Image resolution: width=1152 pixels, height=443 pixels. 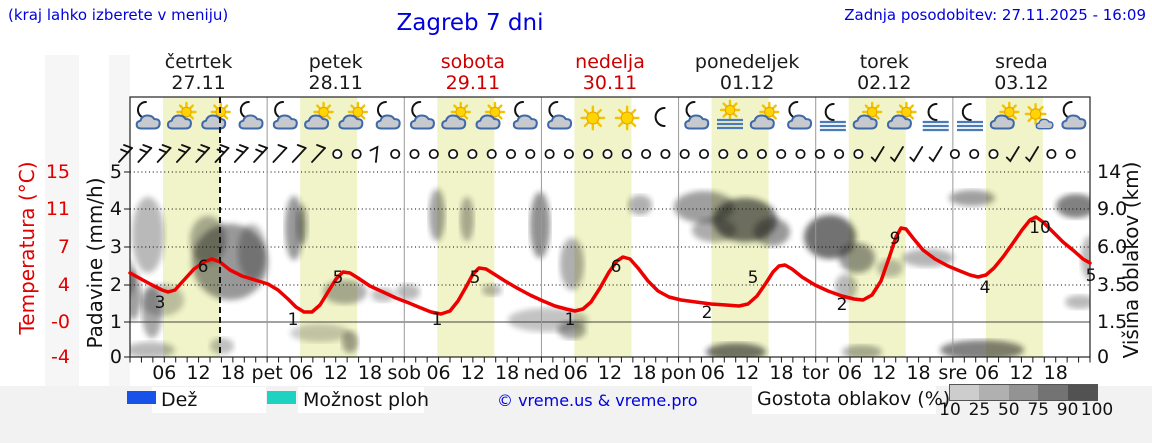 I want to click on showers-legend-label: Možnost ploh, so click(x=366, y=400).